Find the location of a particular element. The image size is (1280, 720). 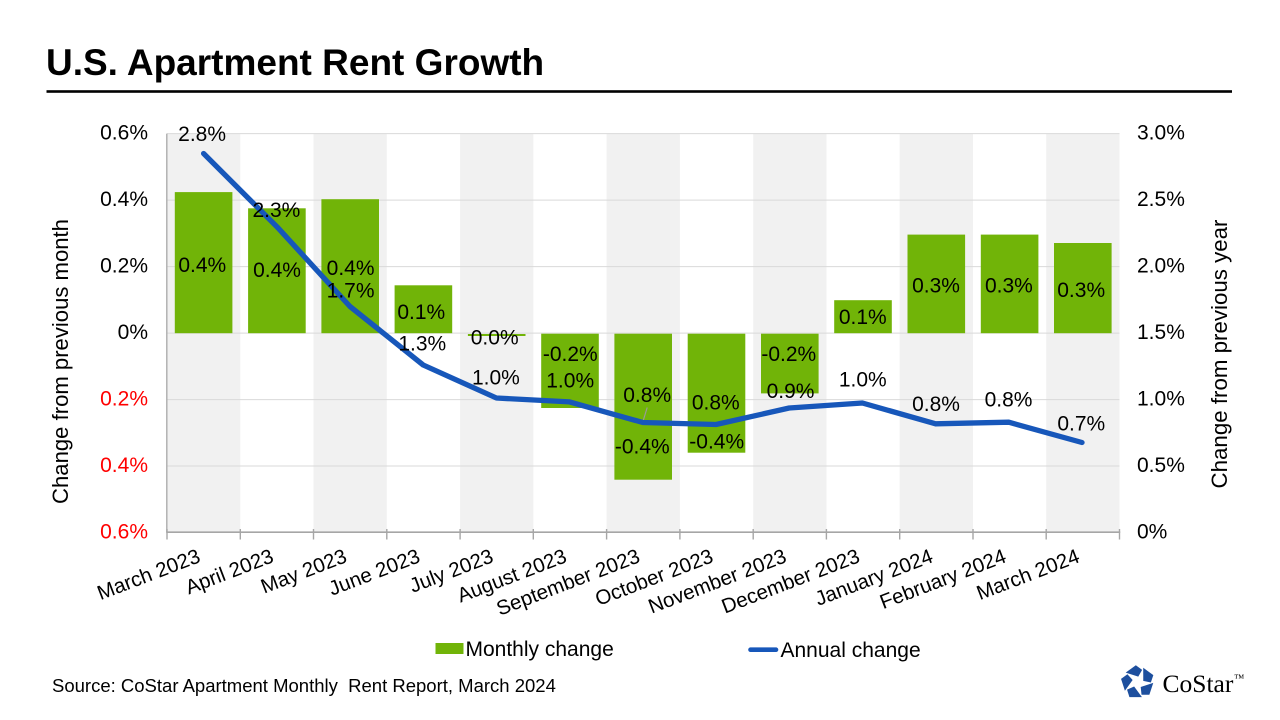

svg-text: 2.3% is located at coordinates (276, 210).